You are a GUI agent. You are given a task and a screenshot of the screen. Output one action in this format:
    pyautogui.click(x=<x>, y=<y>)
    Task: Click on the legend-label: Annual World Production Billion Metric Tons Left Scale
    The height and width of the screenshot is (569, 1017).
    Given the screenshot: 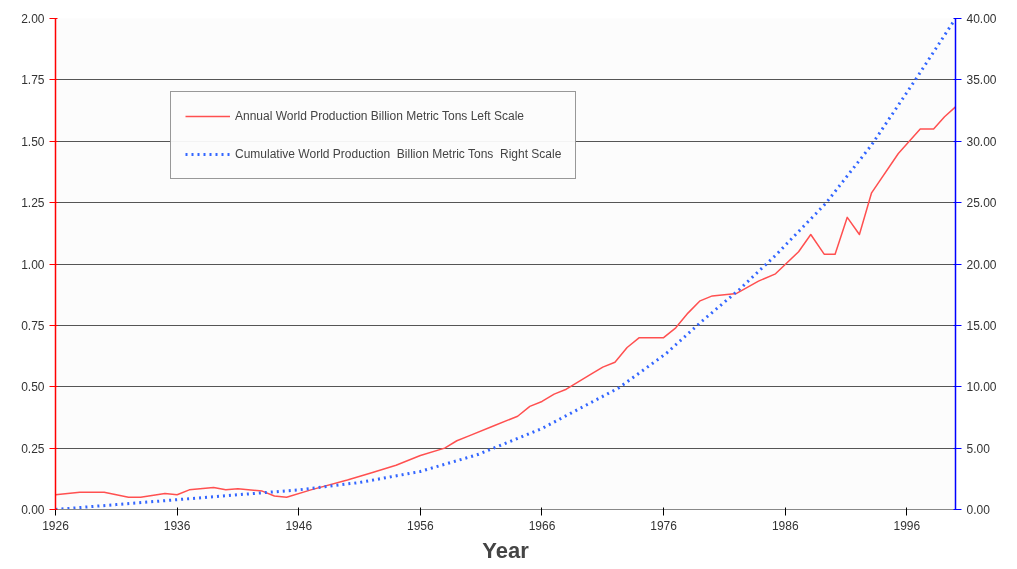 What is the action you would take?
    pyautogui.click(x=380, y=116)
    